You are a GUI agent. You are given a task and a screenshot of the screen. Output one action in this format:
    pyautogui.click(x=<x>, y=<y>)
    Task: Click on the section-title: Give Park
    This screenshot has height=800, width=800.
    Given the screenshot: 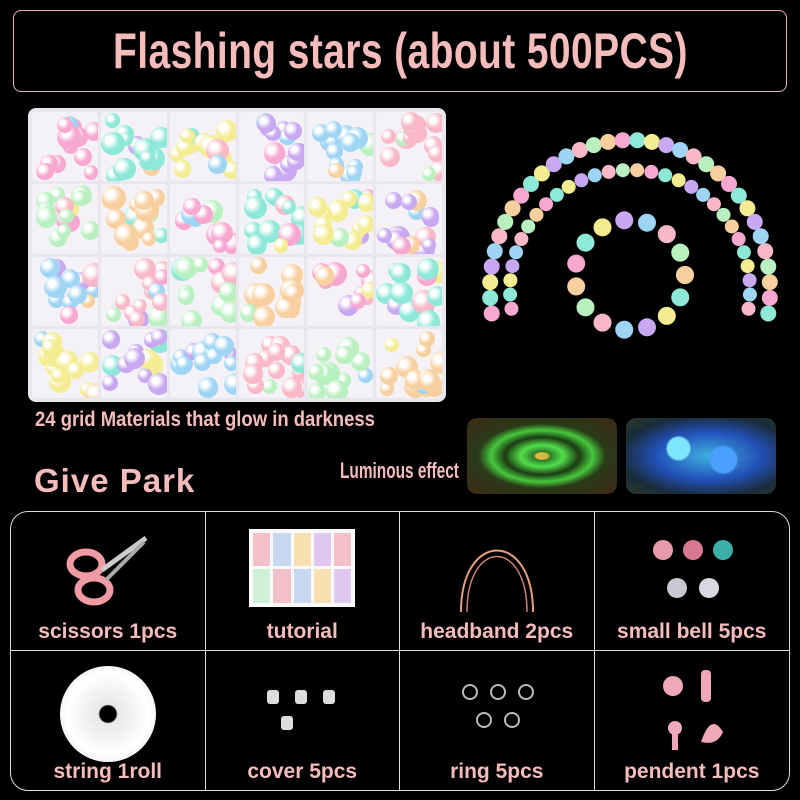 What is the action you would take?
    pyautogui.click(x=115, y=480)
    